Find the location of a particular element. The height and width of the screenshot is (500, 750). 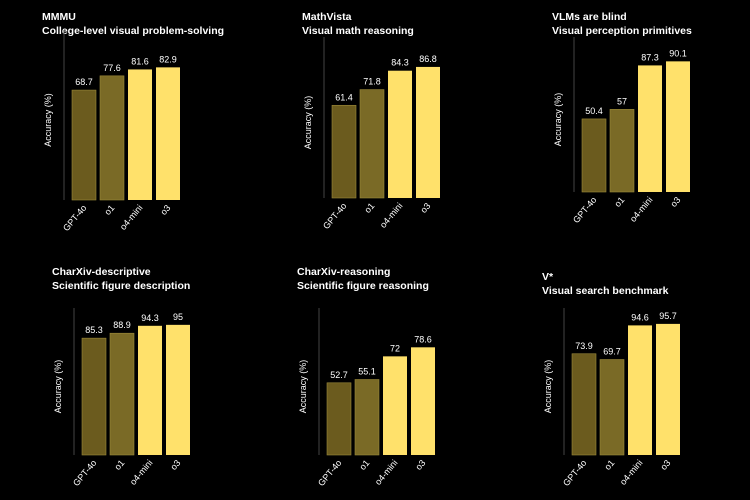

value-label: 86.8 is located at coordinates (428, 59).